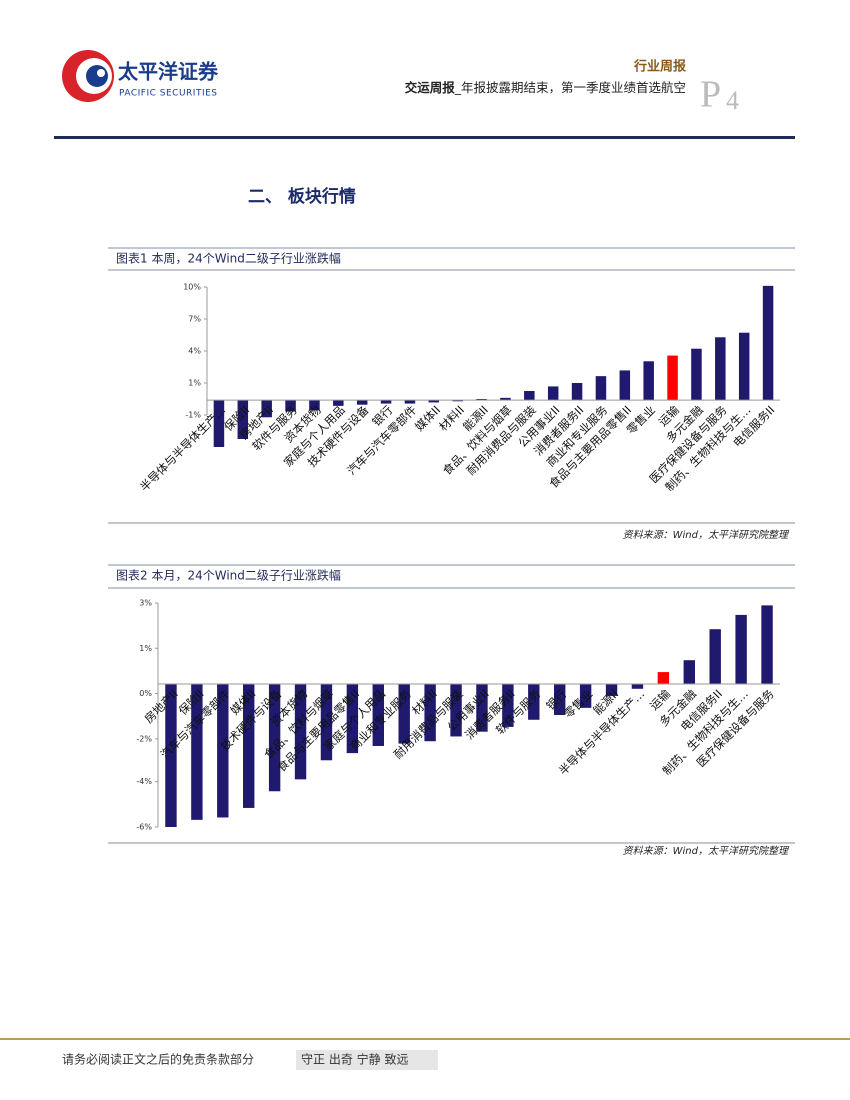 This screenshot has width=850, height=1100. Describe the element at coordinates (194, 319) in the screenshot. I see `y-tick-label: 7%` at that location.